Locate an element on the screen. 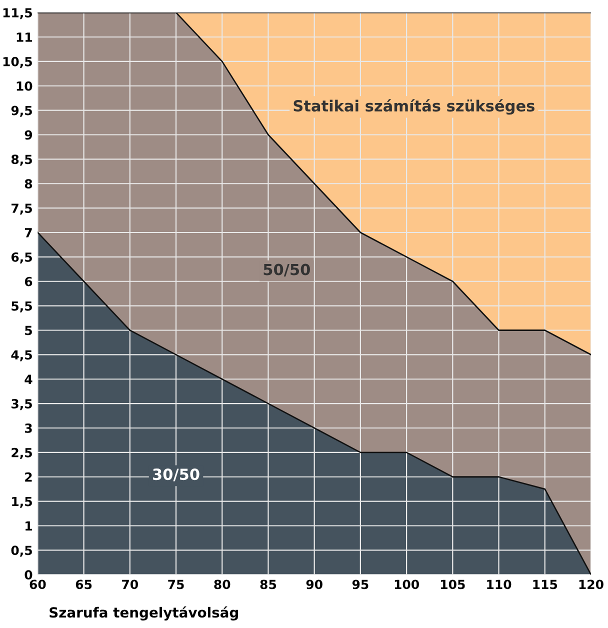 This screenshot has height=628, width=608. y-tick-label: 8,5 is located at coordinates (21, 160).